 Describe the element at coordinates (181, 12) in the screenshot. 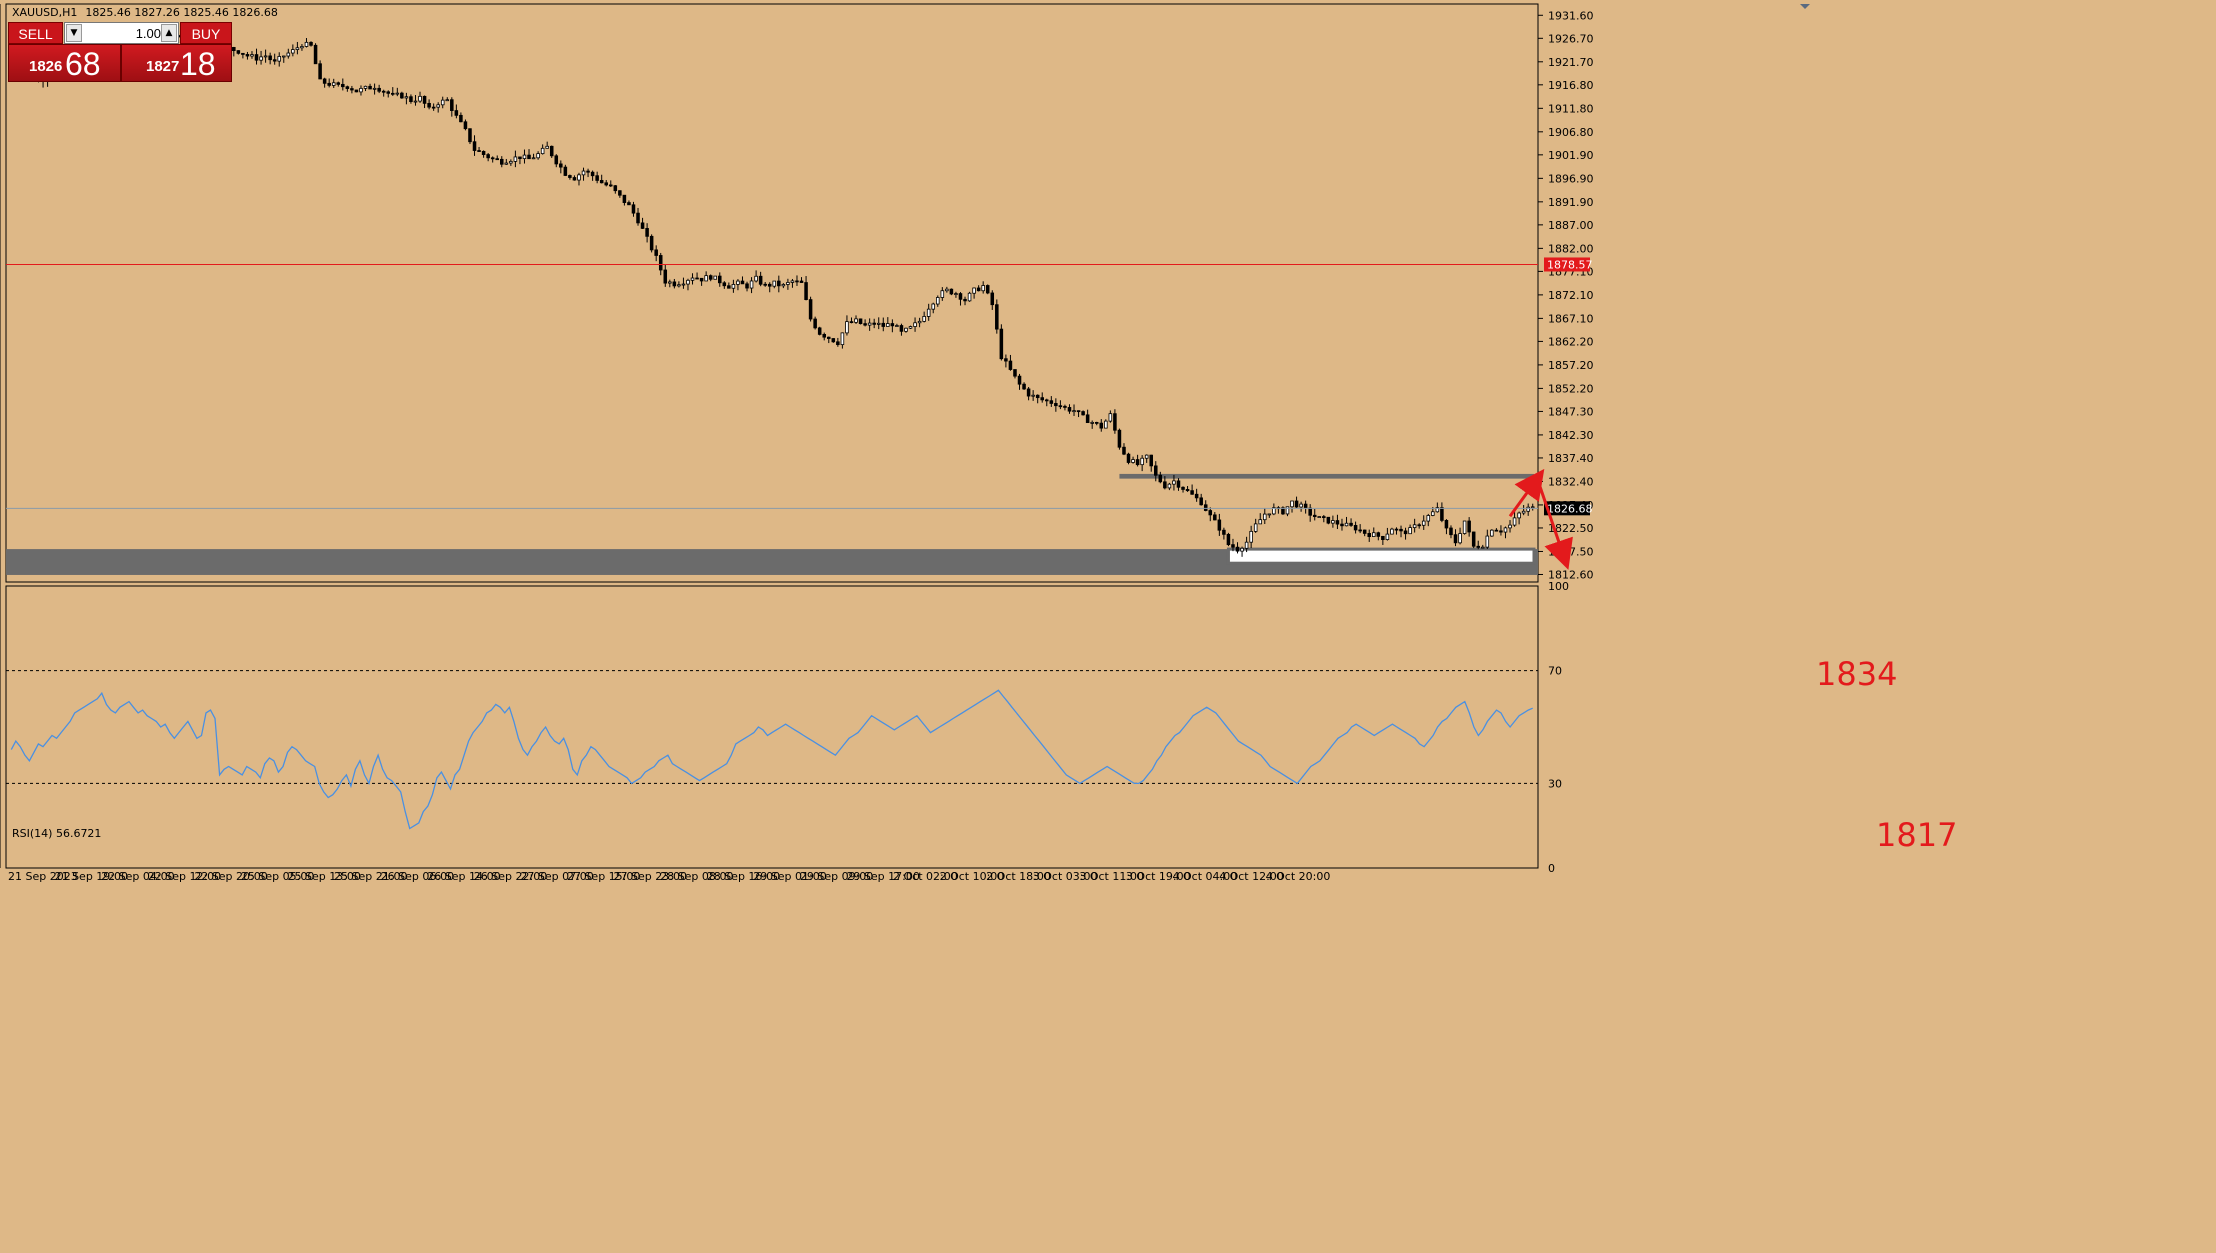

I see `ohlc-label: 1825.46 1827.26 1825.46 1826.68` at that location.